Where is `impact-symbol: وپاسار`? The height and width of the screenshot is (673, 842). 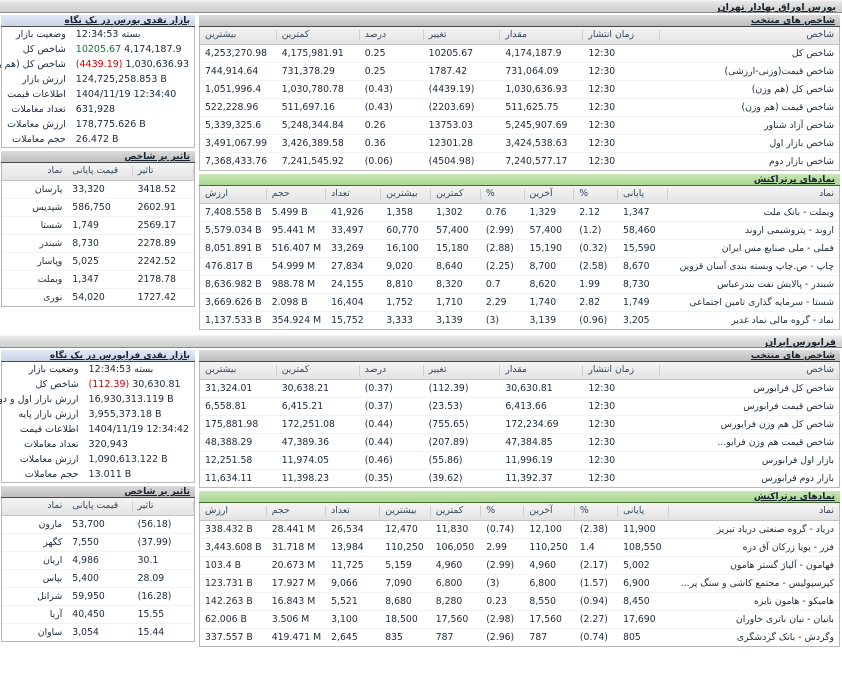
impact-symbol: وپاسار is located at coordinates (35, 261).